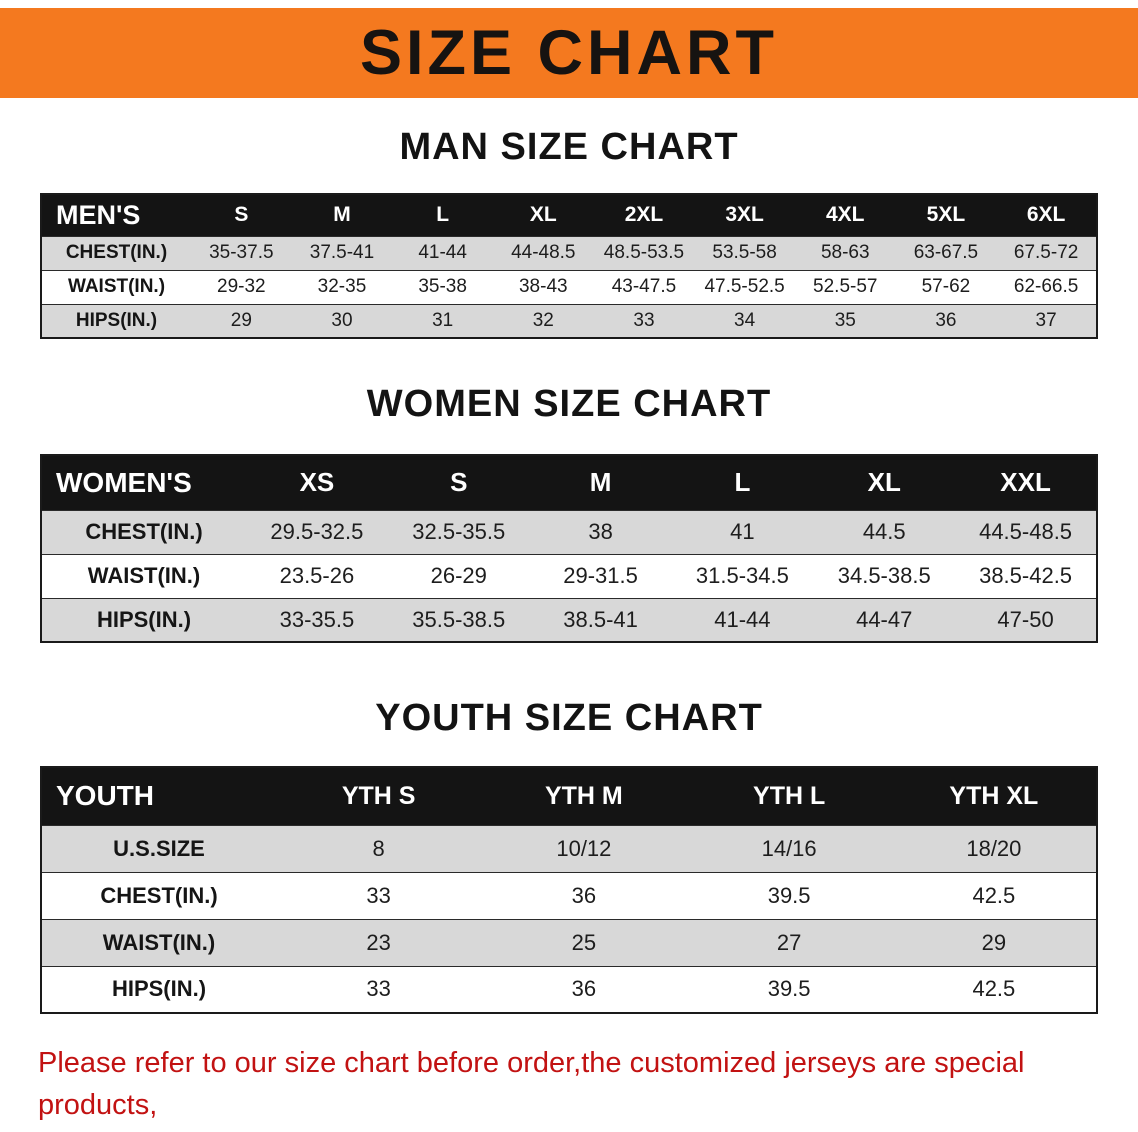 Image resolution: width=1138 pixels, height=1132 pixels. I want to click on size-value-cell: 53.5-58, so click(744, 252).